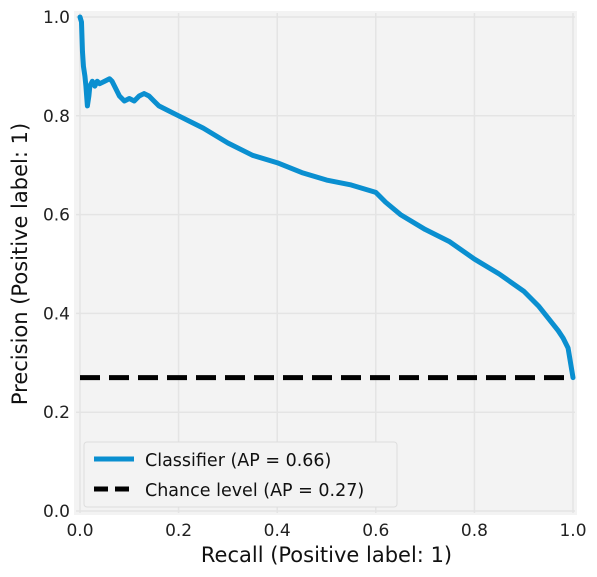 The height and width of the screenshot is (577, 597). I want to click on y-tick-label: 0.2, so click(56, 413).